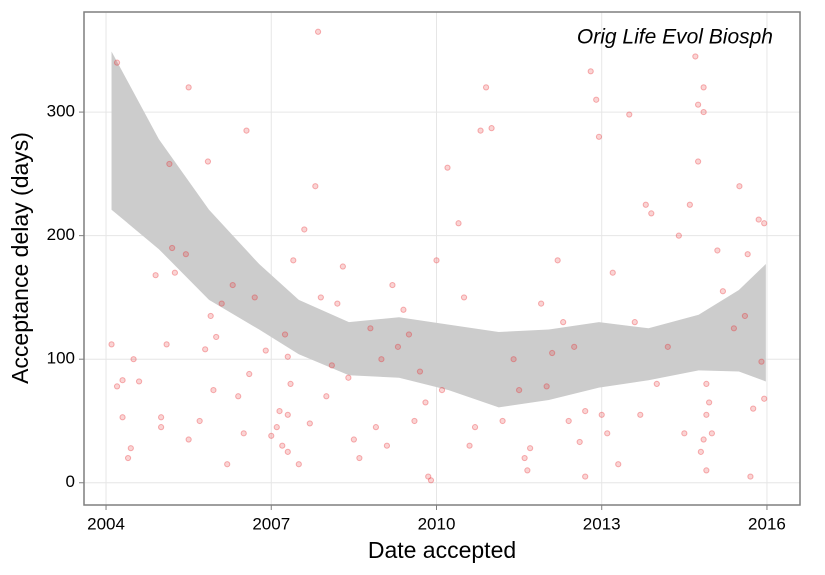 The height and width of the screenshot is (575, 825). Describe the element at coordinates (70, 481) in the screenshot. I see `y-tick-label: 0` at that location.